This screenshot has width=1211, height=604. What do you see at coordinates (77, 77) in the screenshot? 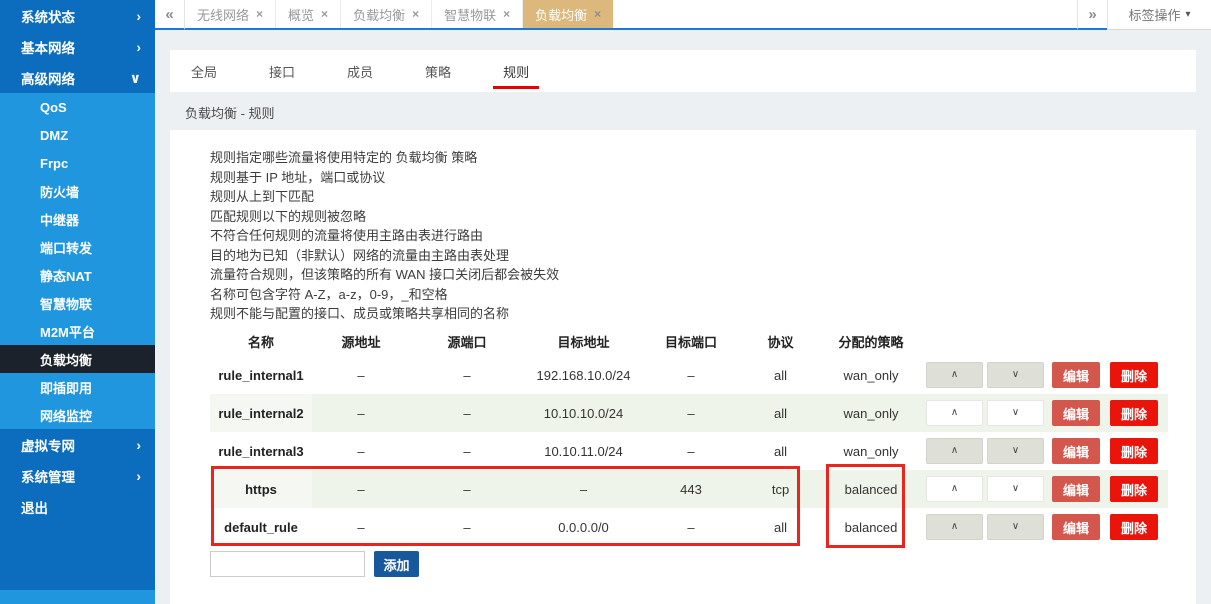
I see `sidebar-item: 高级网络 ∨` at bounding box center [77, 77].